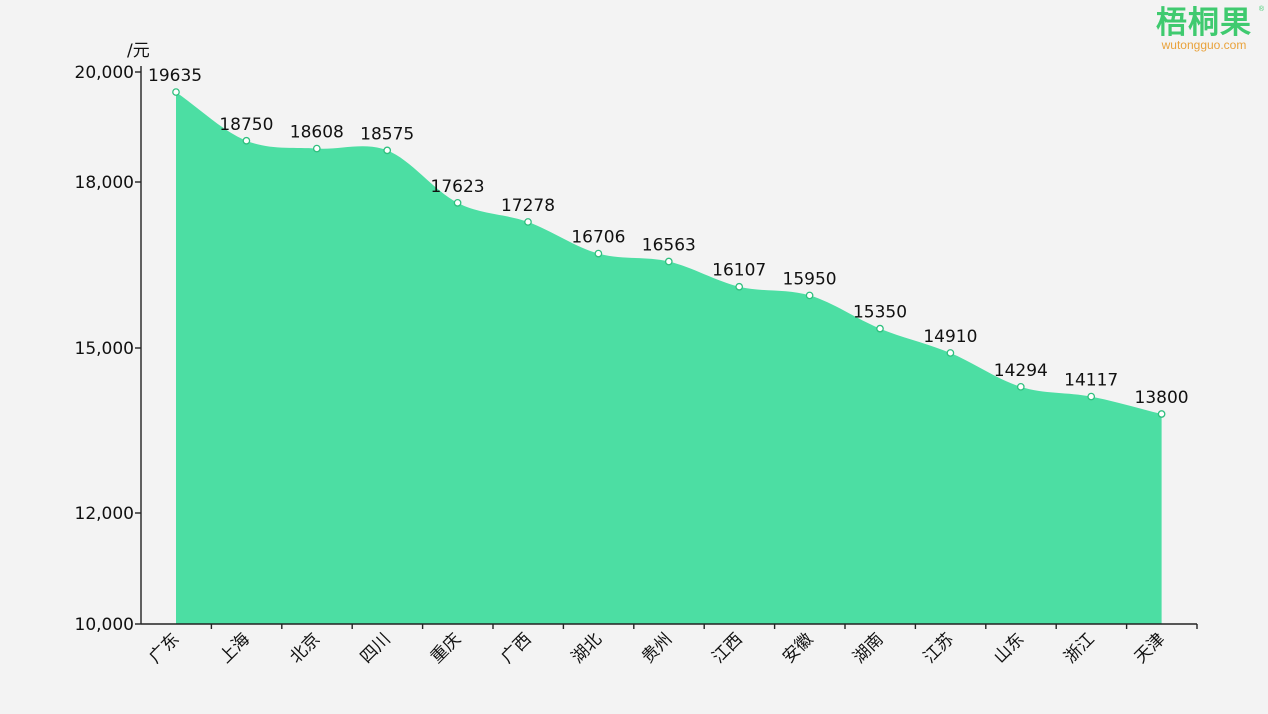 The image size is (1268, 714). I want to click on data-label: 16563, so click(669, 246).